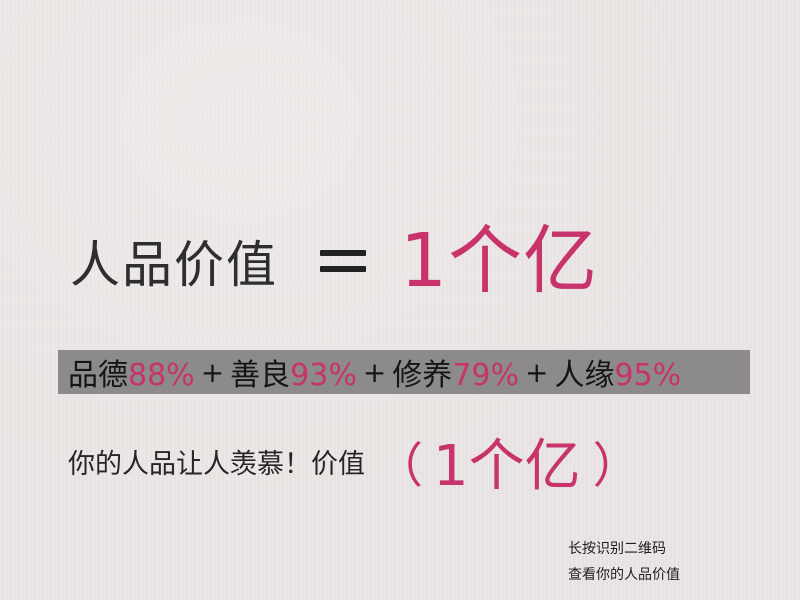 The width and height of the screenshot is (800, 600). What do you see at coordinates (216, 464) in the screenshot?
I see `tagline-text: 你的人品让人羡慕！价值` at bounding box center [216, 464].